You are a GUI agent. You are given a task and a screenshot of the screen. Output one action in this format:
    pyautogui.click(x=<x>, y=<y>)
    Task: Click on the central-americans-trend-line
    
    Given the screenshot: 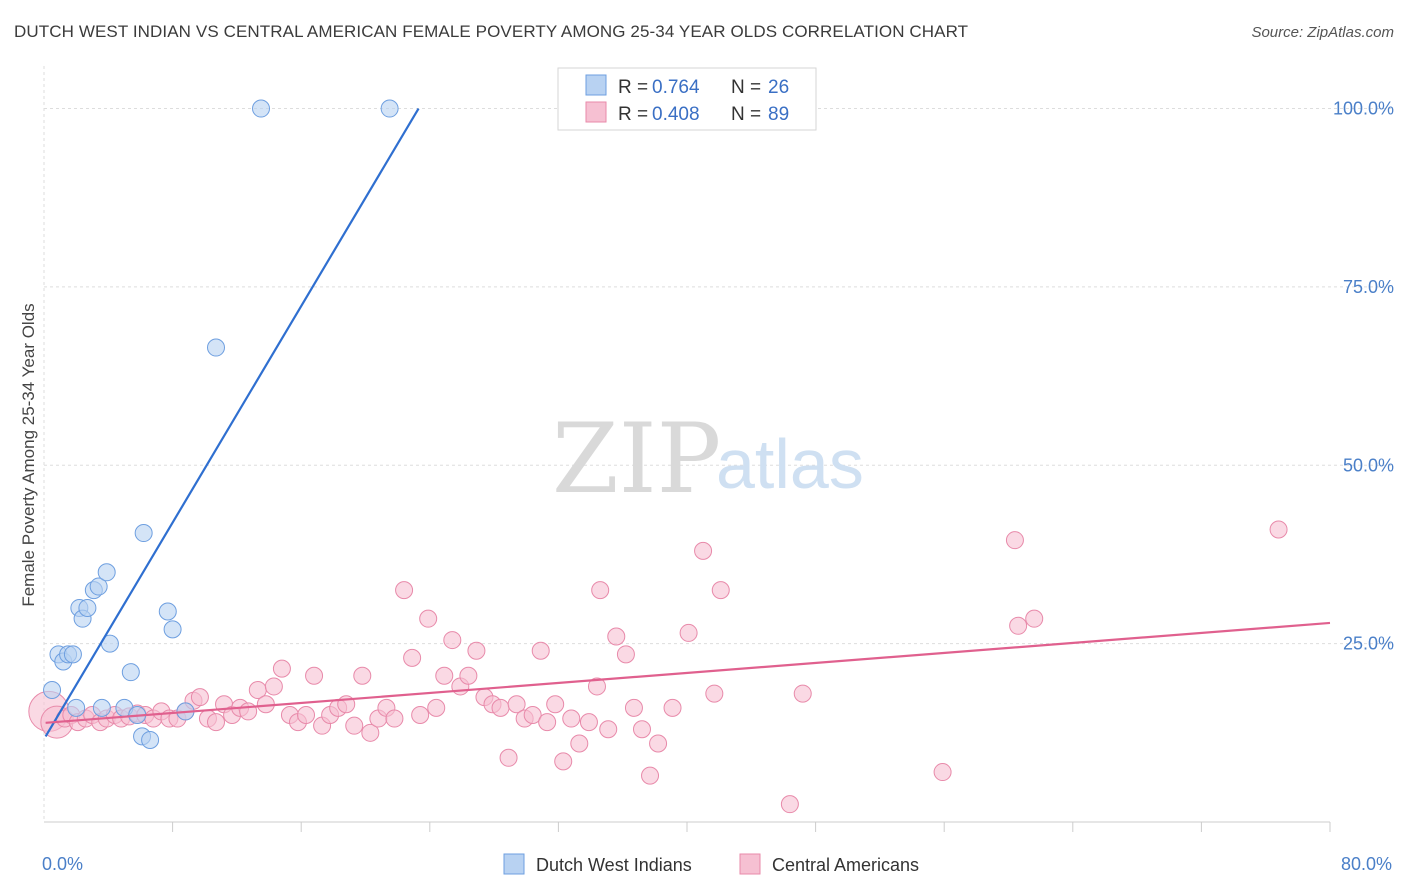 What is the action you would take?
    pyautogui.click(x=688, y=672)
    